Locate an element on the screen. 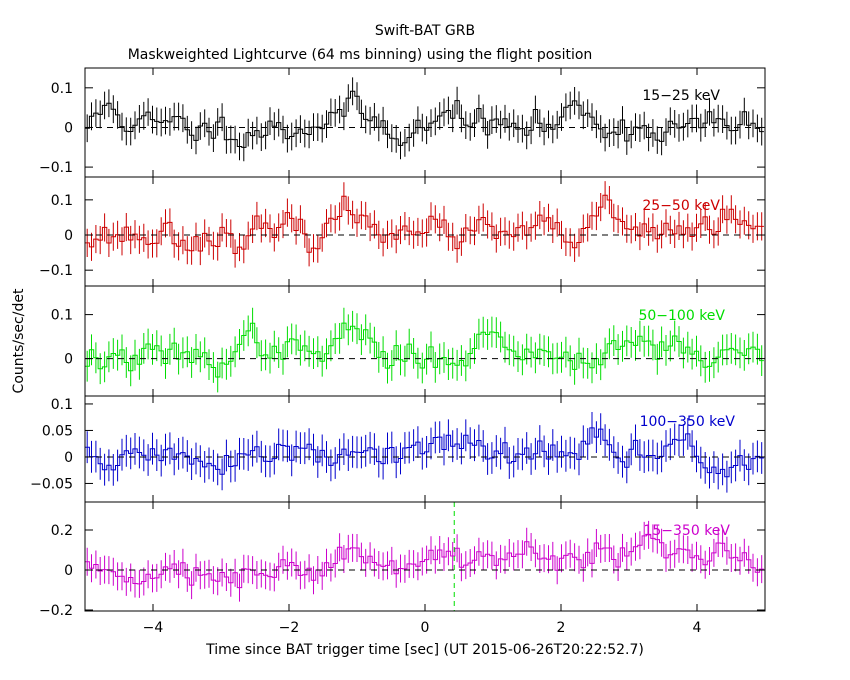 The image size is (850, 680). x-tick-label: 0 is located at coordinates (425, 628).